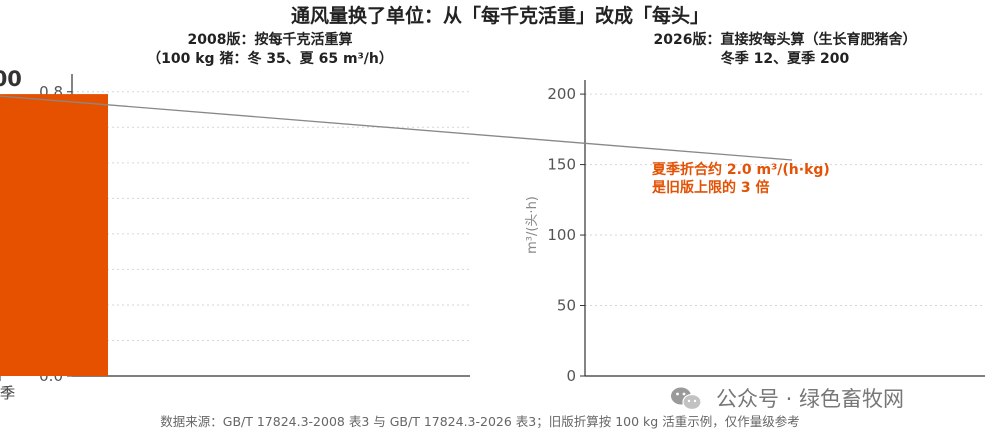  Describe the element at coordinates (566, 306) in the screenshot. I see `y-tick-label: 50` at that location.